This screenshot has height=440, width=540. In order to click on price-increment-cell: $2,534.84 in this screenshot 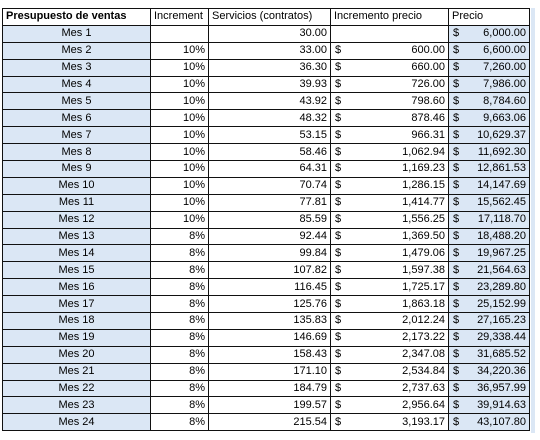, I will do `click(389, 371)`.